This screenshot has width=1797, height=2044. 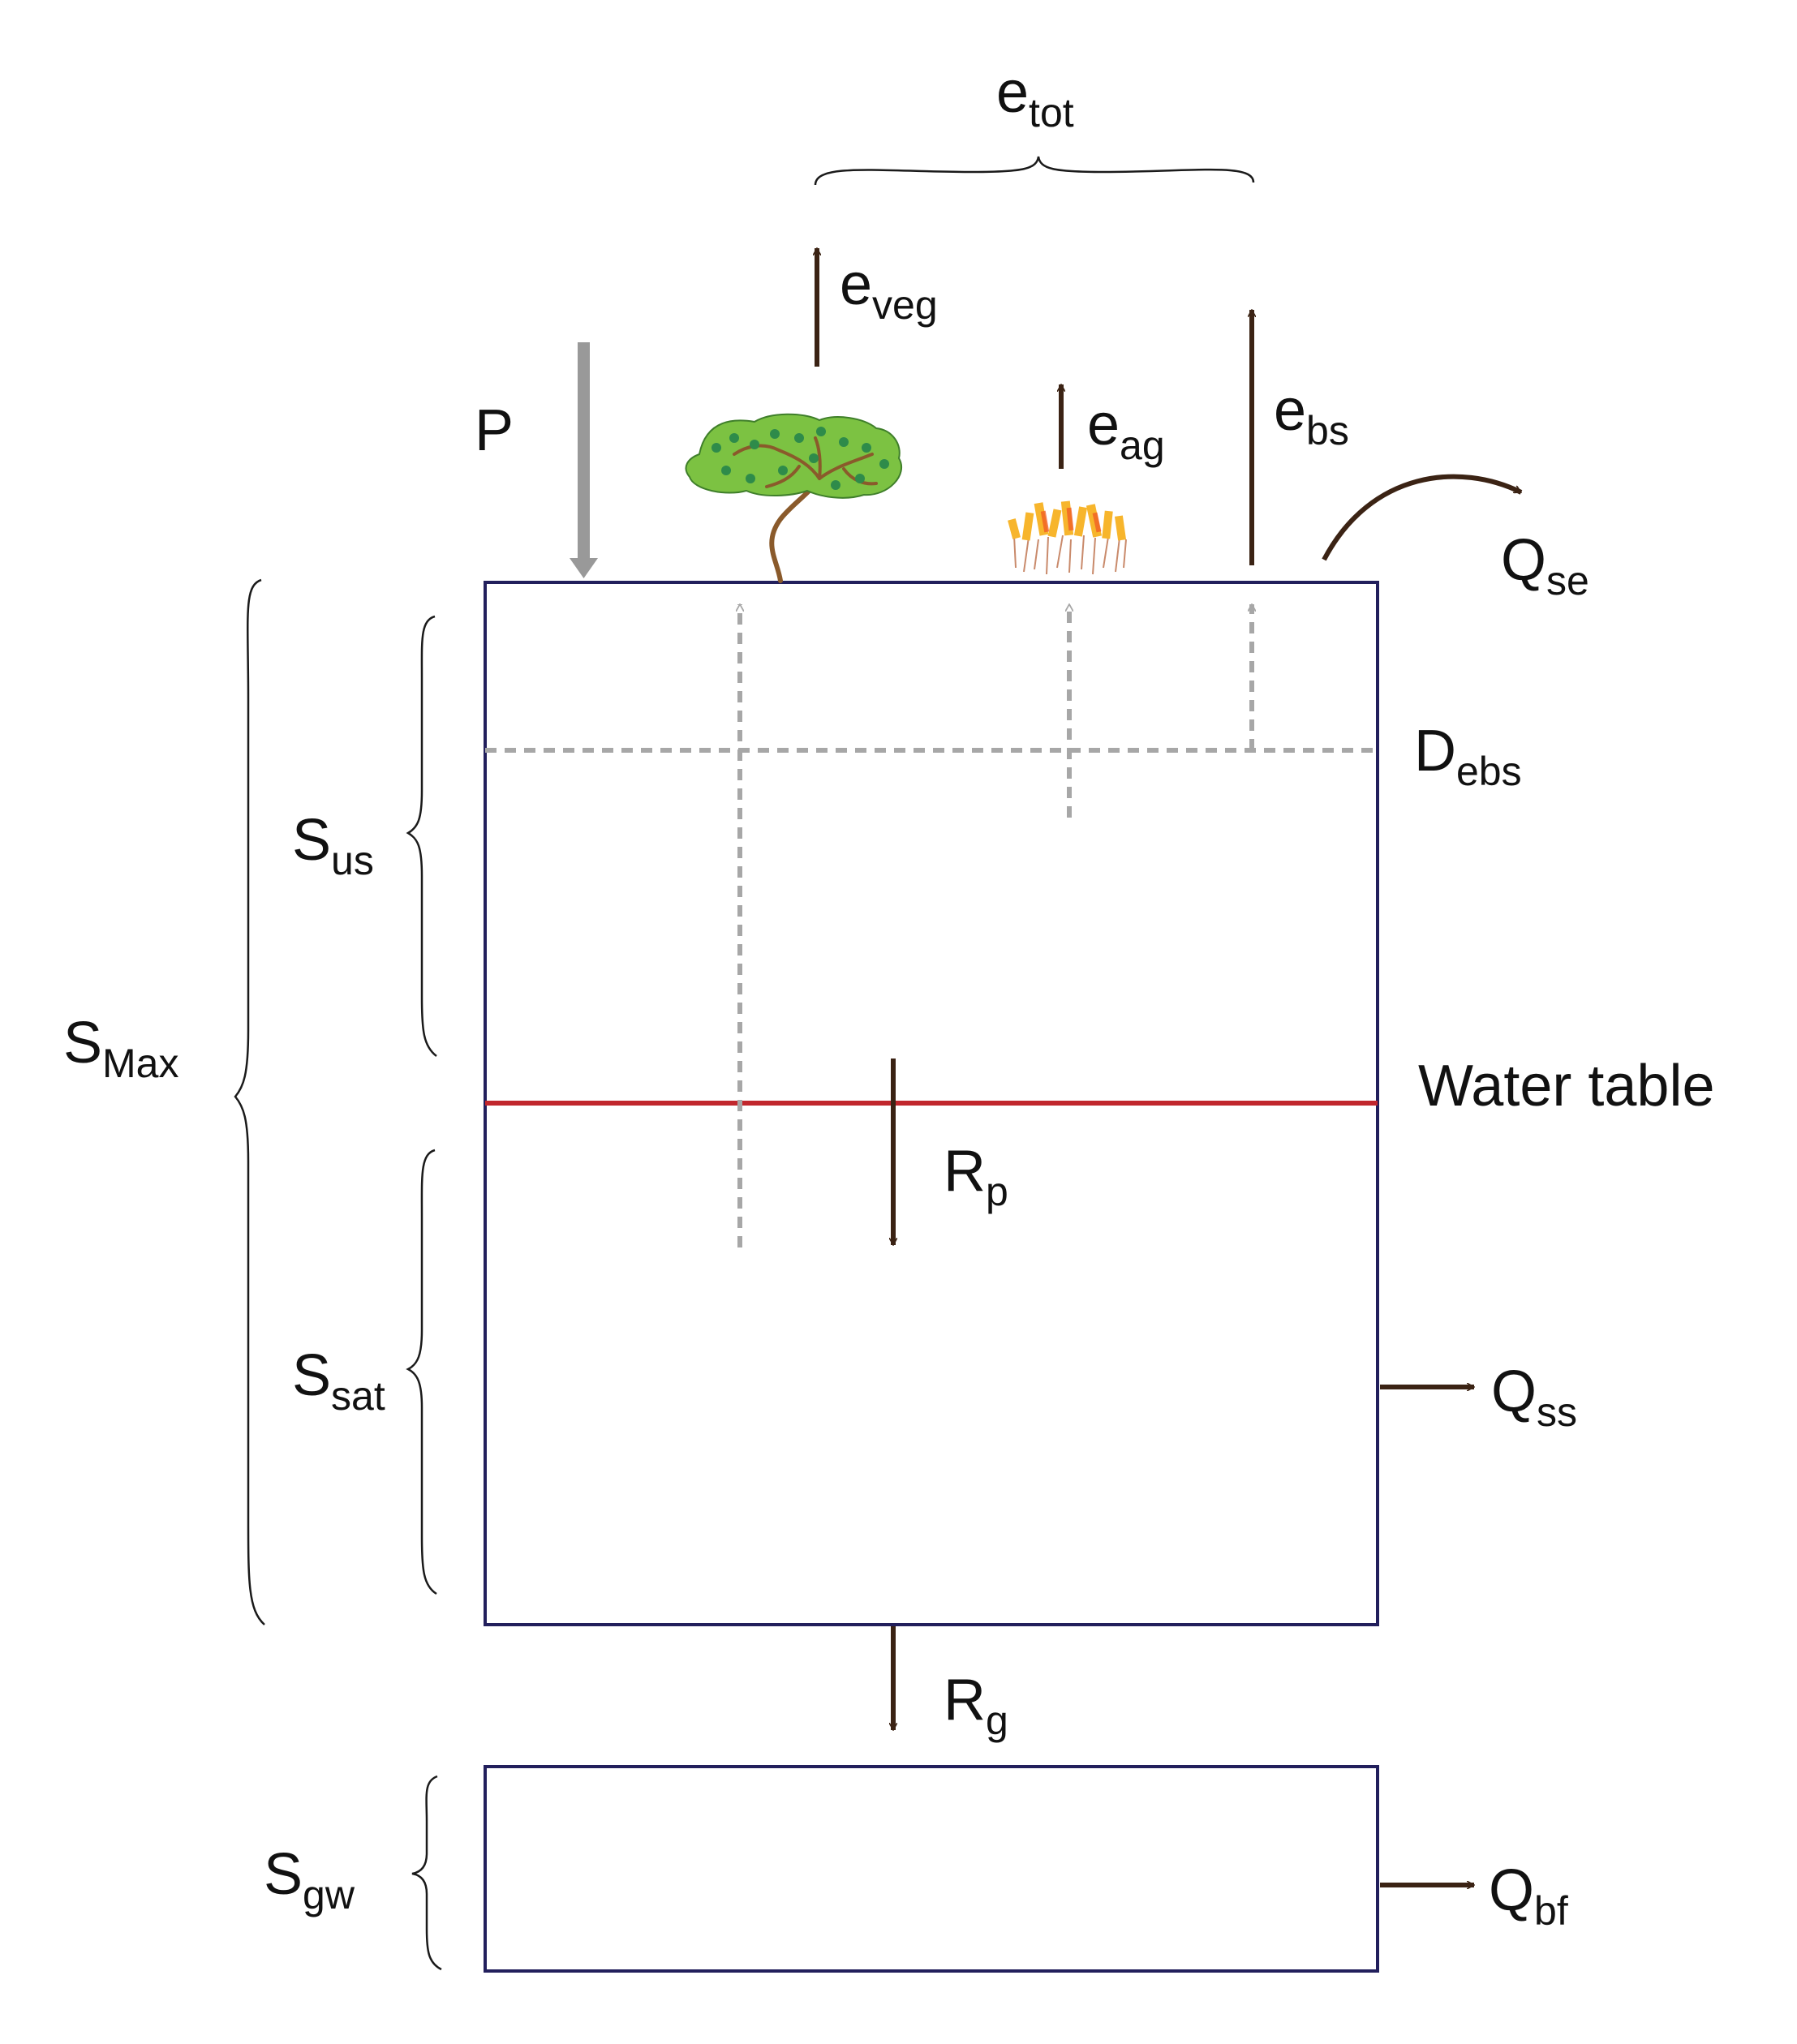 I want to click on e-bs-label: ebs, so click(x=1311, y=415).